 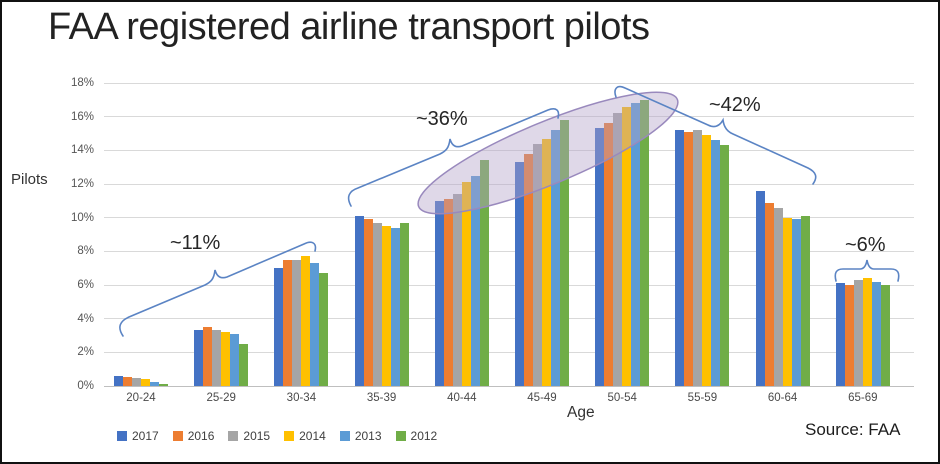 I want to click on source-label: Source: FAA, so click(x=853, y=429).